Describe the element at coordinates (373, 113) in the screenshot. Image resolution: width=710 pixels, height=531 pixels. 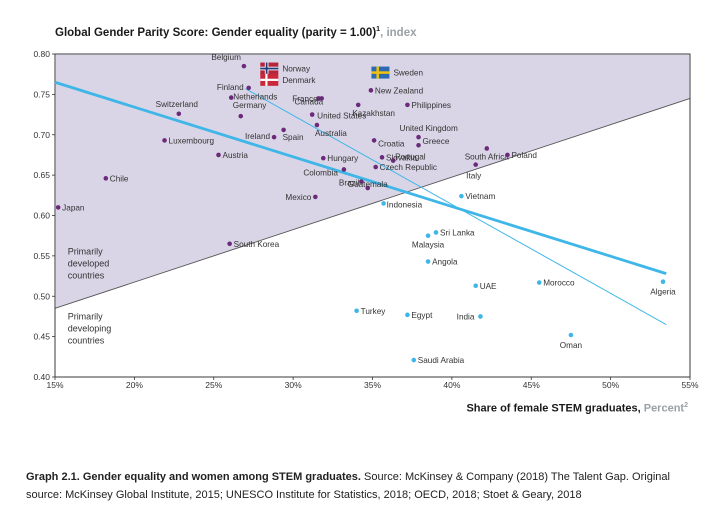
I see `data-point-label: Kazakhstan` at that location.